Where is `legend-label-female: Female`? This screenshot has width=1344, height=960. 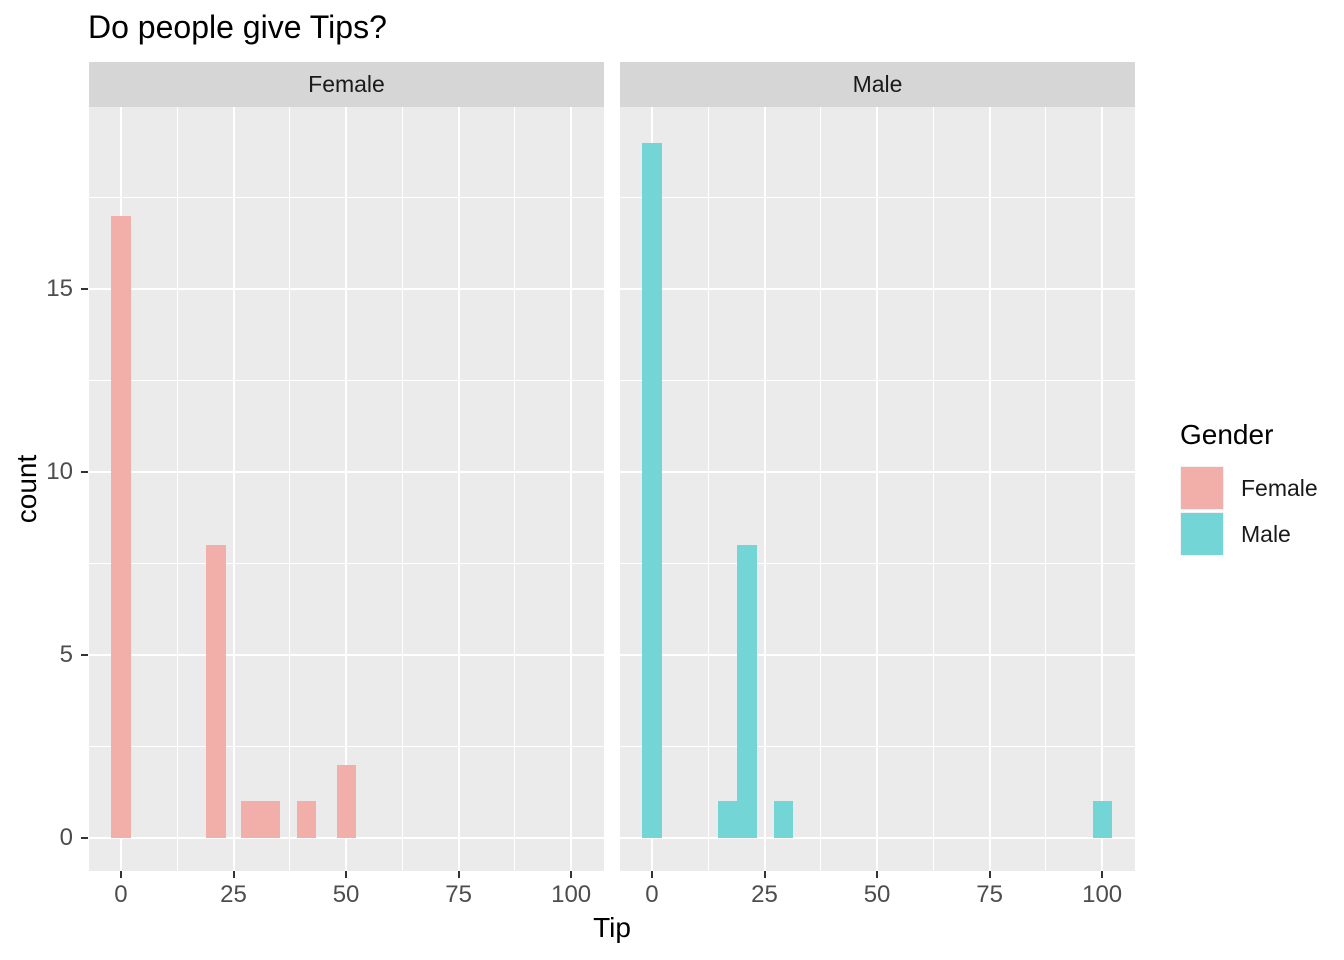
legend-label-female: Female is located at coordinates (1279, 487).